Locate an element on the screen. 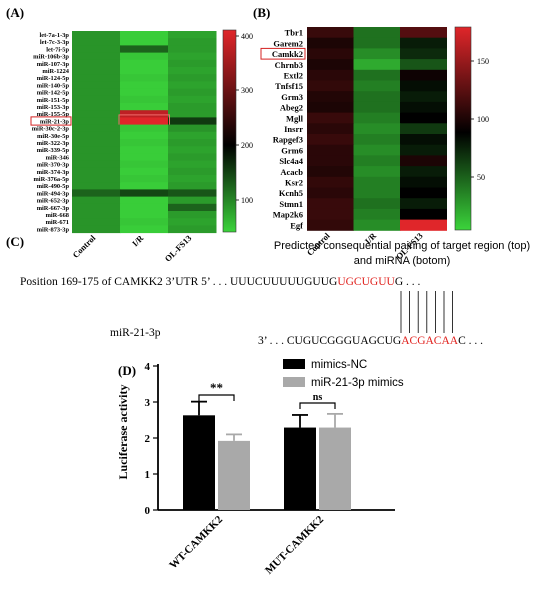 This screenshot has height=614, width=536. heatmap-b-row-label: Mgll is located at coordinates (295, 118).